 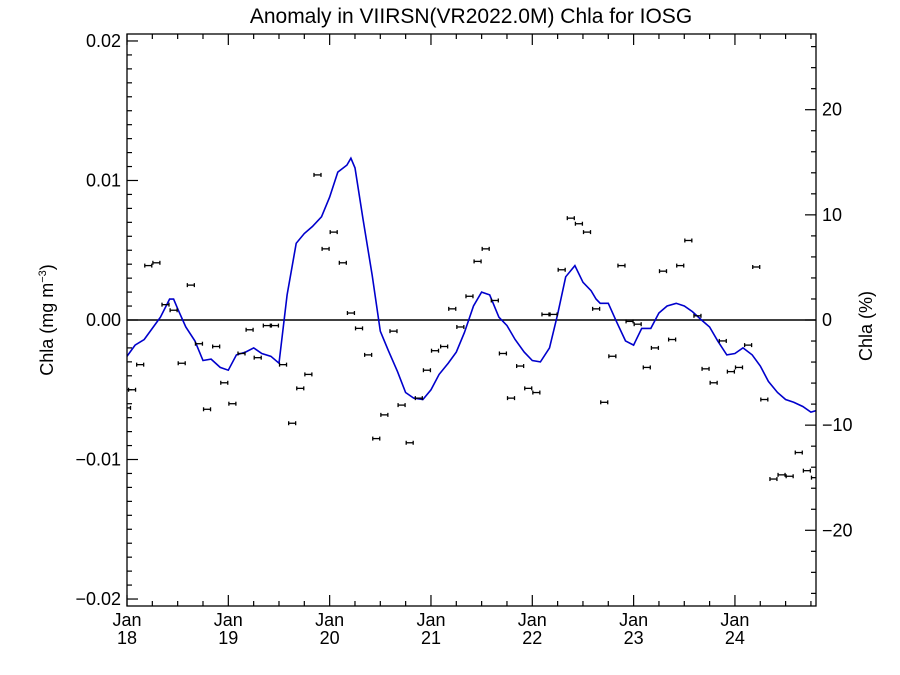 What do you see at coordinates (228, 638) in the screenshot?
I see `x-tick-label-year: 19` at bounding box center [228, 638].